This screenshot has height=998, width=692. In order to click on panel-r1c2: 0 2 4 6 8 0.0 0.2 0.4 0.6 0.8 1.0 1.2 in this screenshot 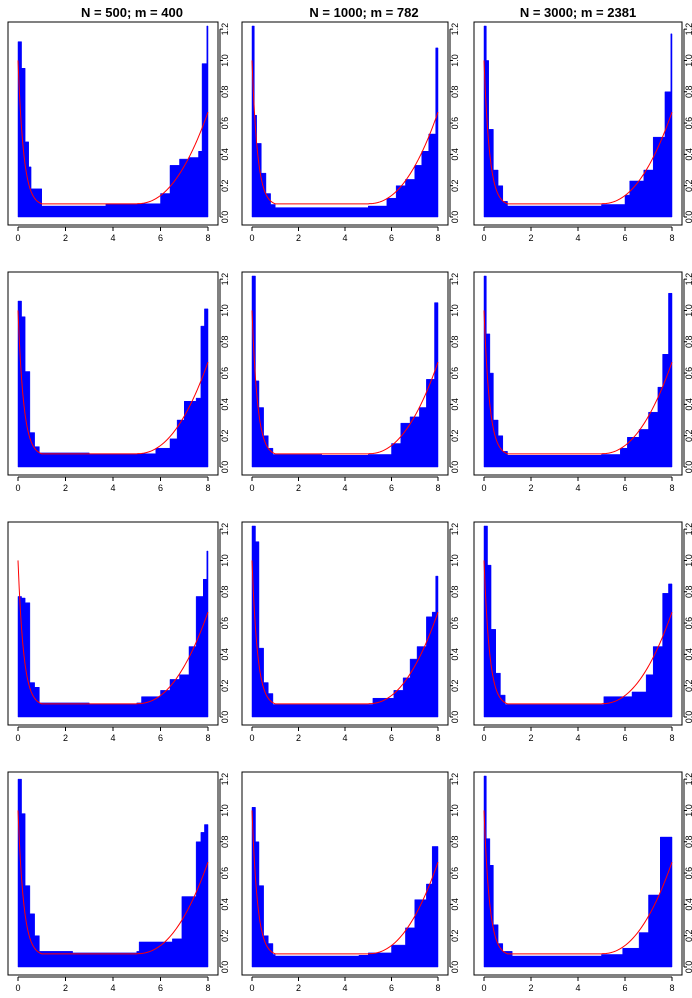, I will do `click(350, 132)`.